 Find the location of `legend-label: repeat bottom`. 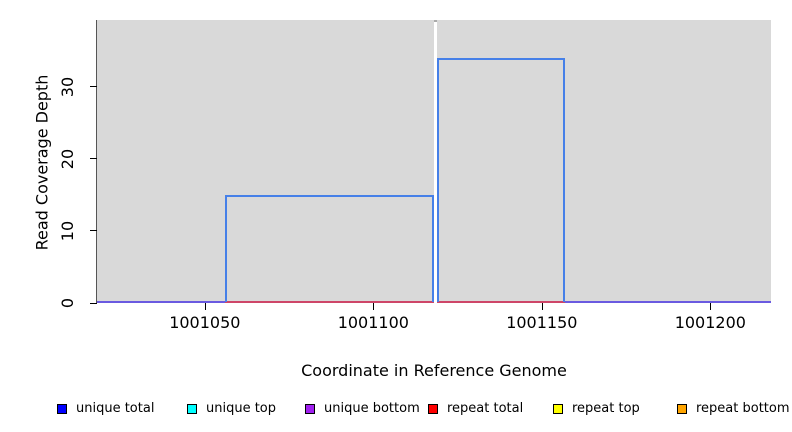

legend-label: repeat bottom is located at coordinates (743, 408).